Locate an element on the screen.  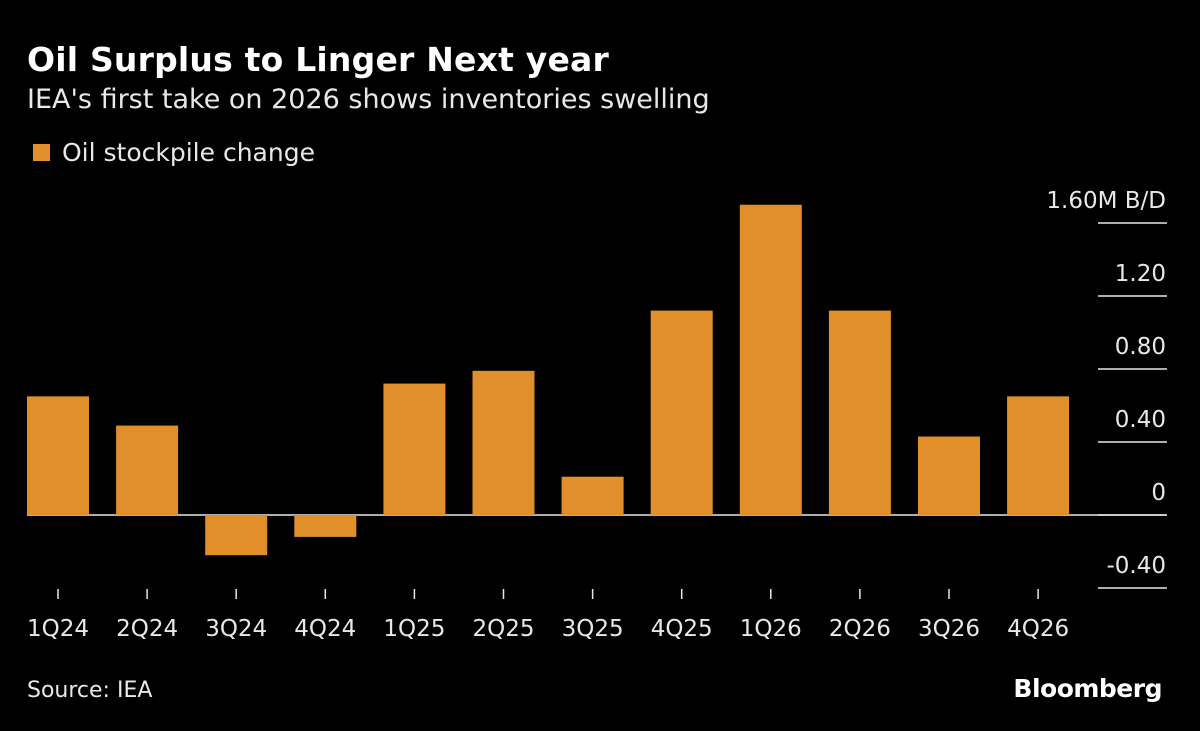
x-tick-label: 4Q25 is located at coordinates (682, 629).